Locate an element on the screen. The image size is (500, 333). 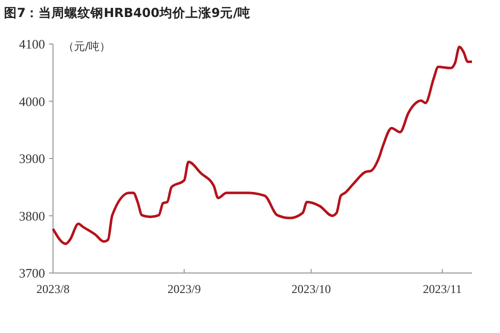
x-tick-label: 2023/10 is located at coordinates (311, 289).